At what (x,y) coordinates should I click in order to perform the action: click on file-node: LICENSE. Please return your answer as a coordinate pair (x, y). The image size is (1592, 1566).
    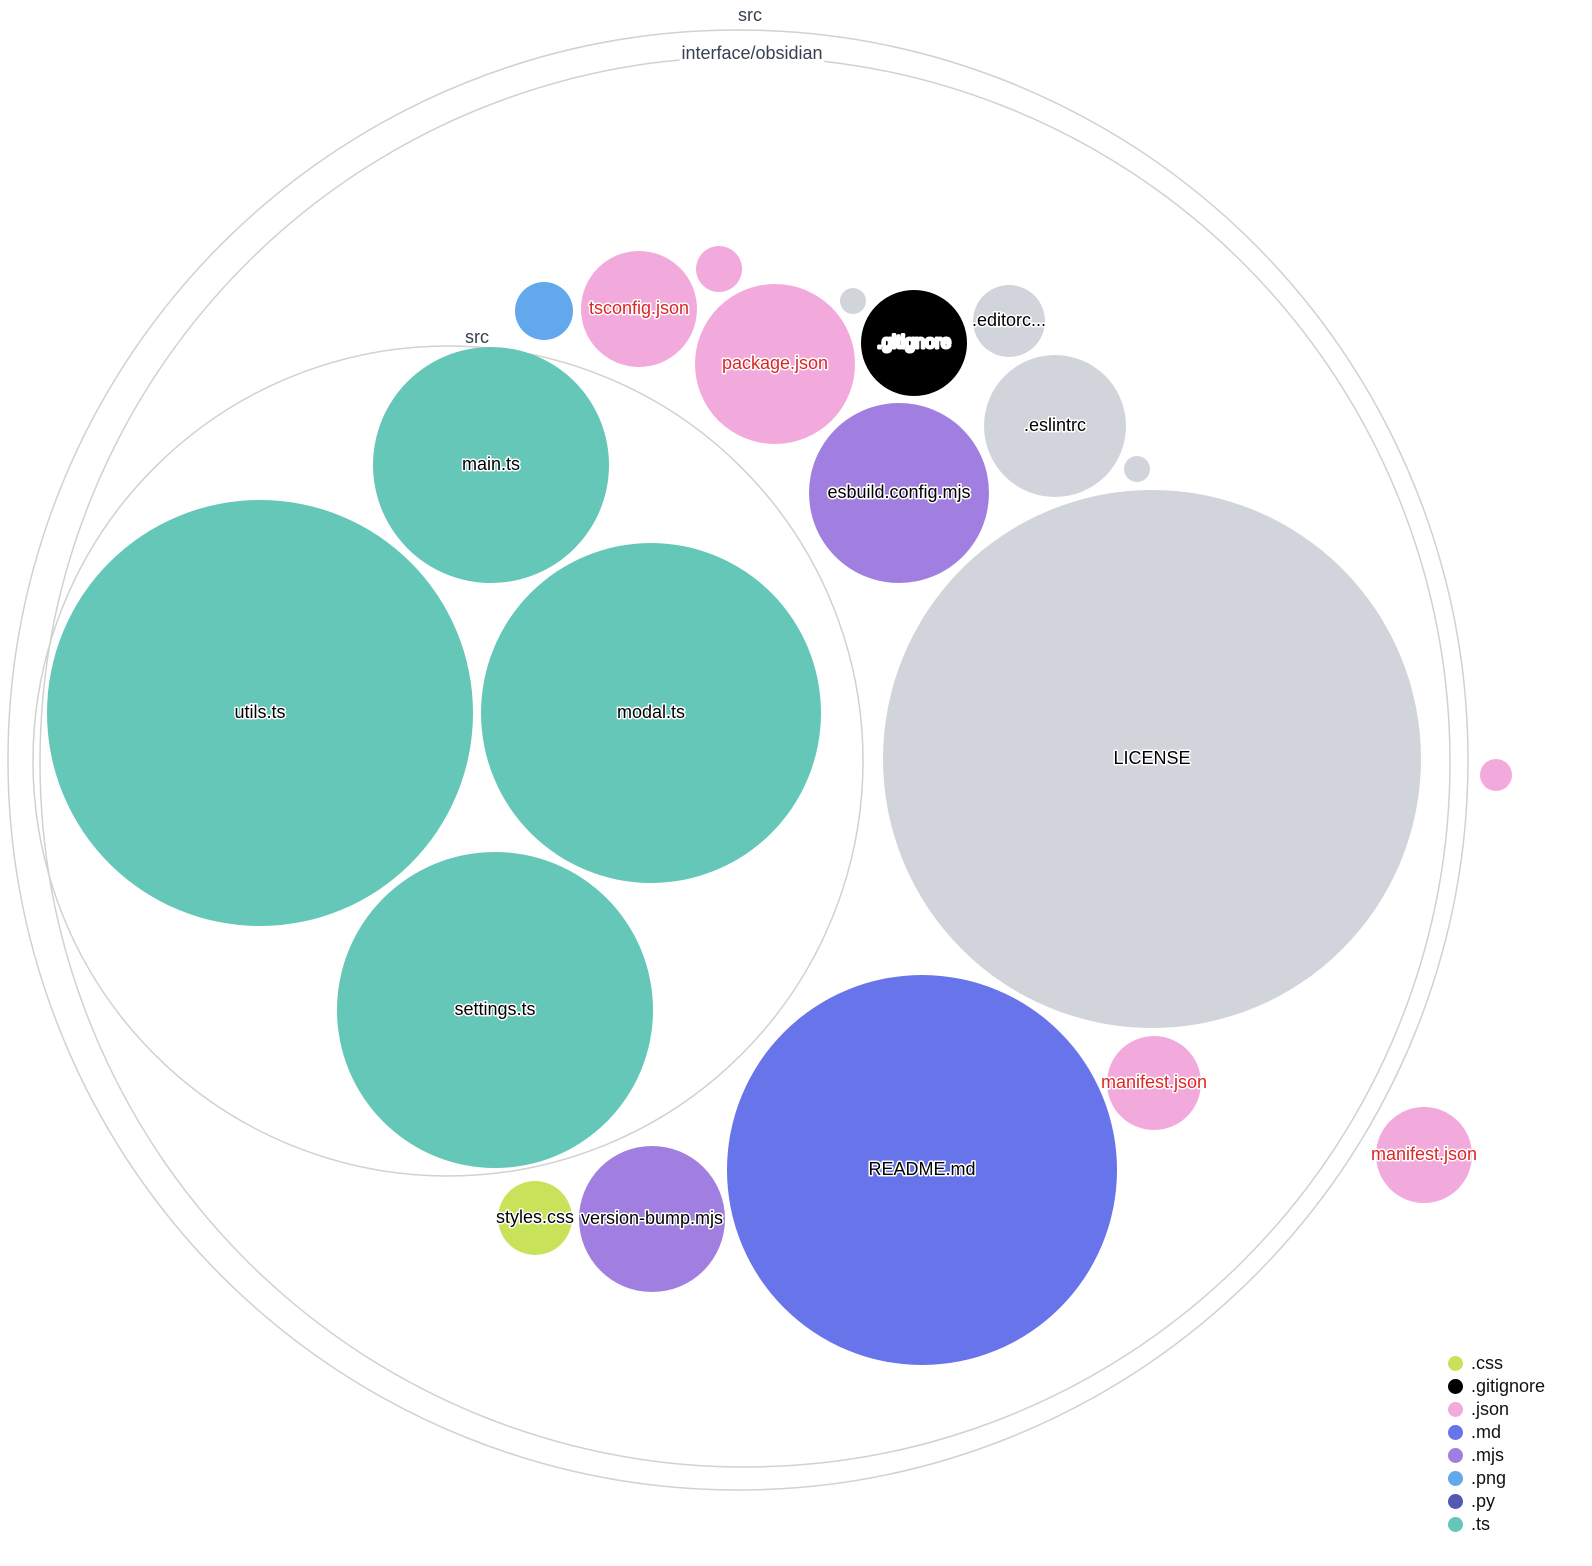
    Looking at the image, I should click on (1152, 759).